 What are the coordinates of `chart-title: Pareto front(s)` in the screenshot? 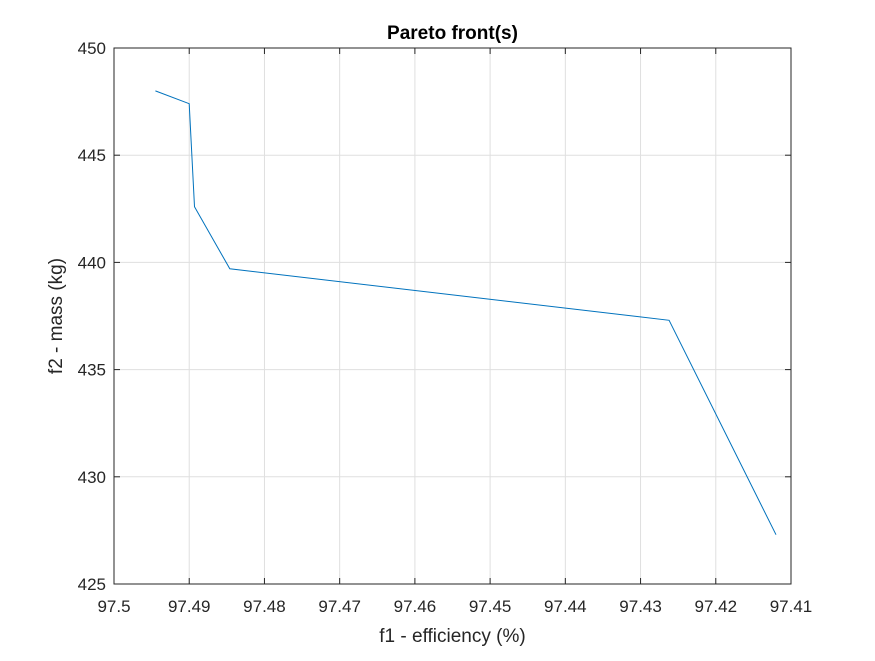 It's located at (452, 33).